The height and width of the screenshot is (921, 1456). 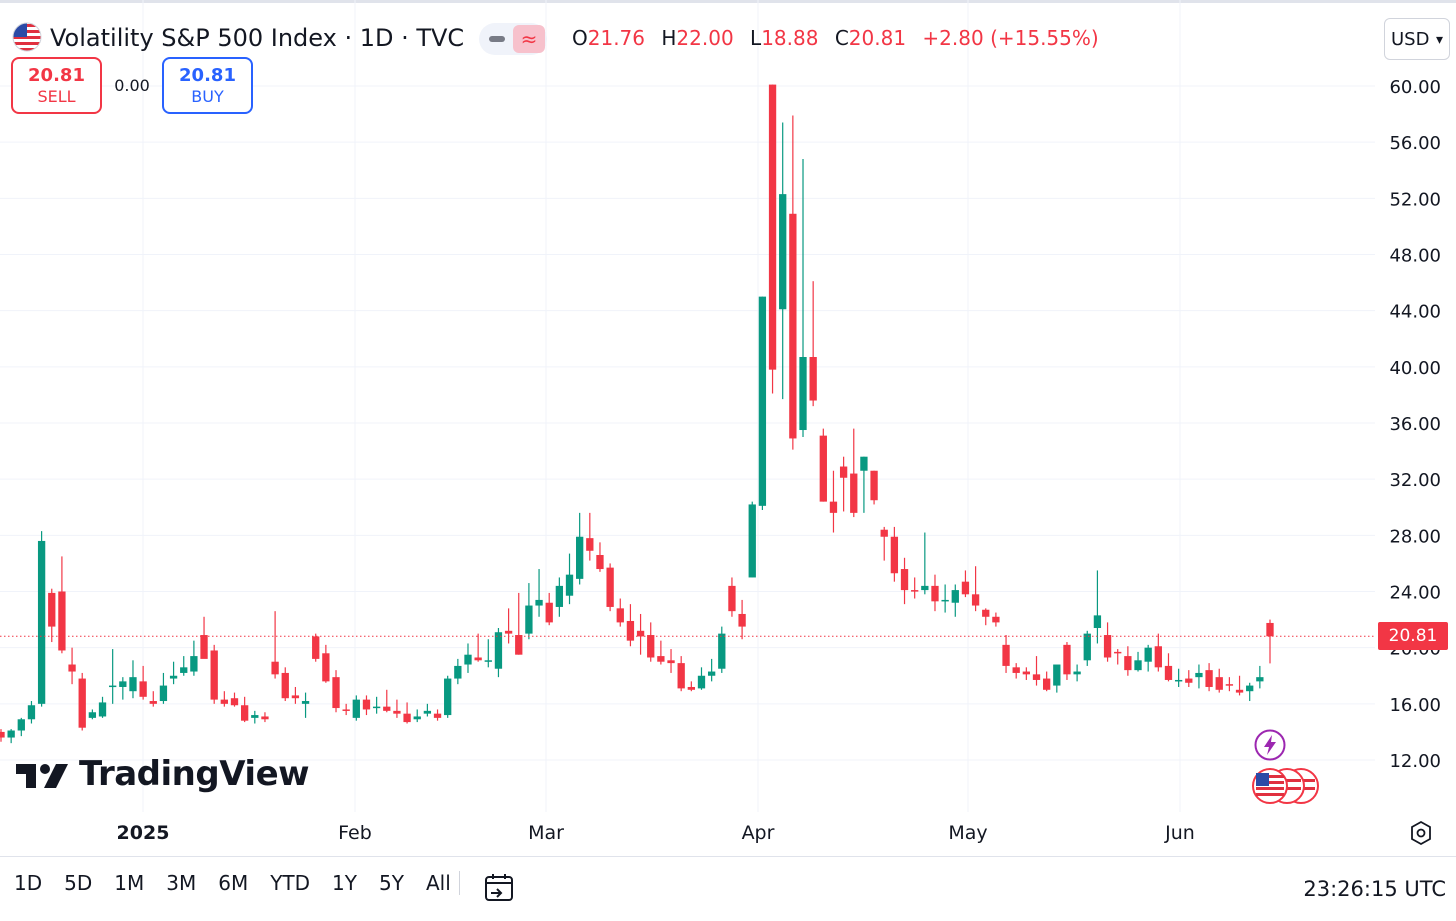 What do you see at coordinates (1415, 312) in the screenshot?
I see `y-tick-label: 44.00` at bounding box center [1415, 312].